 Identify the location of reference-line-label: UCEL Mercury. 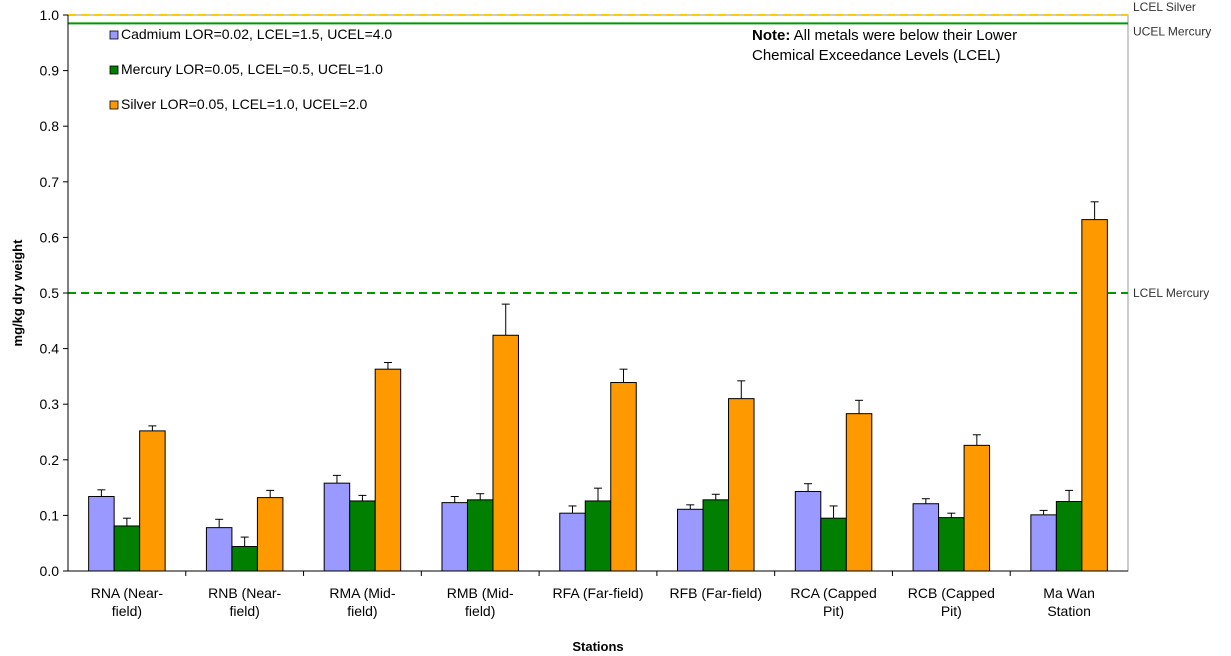
(1172, 31).